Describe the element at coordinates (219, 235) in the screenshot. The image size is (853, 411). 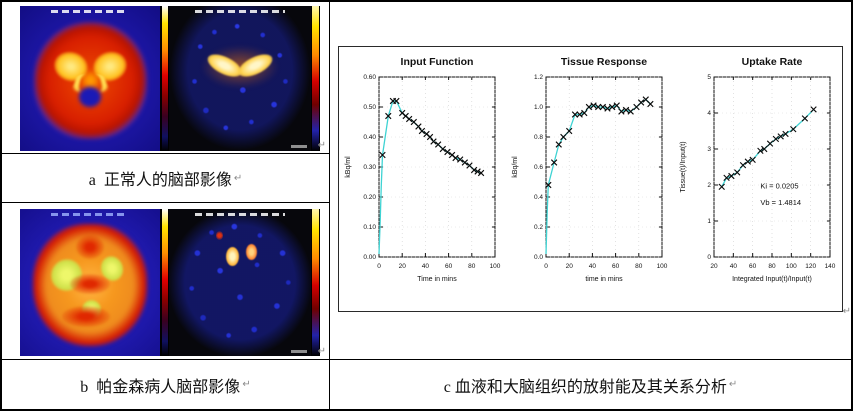
I see `hot-spot-small` at that location.